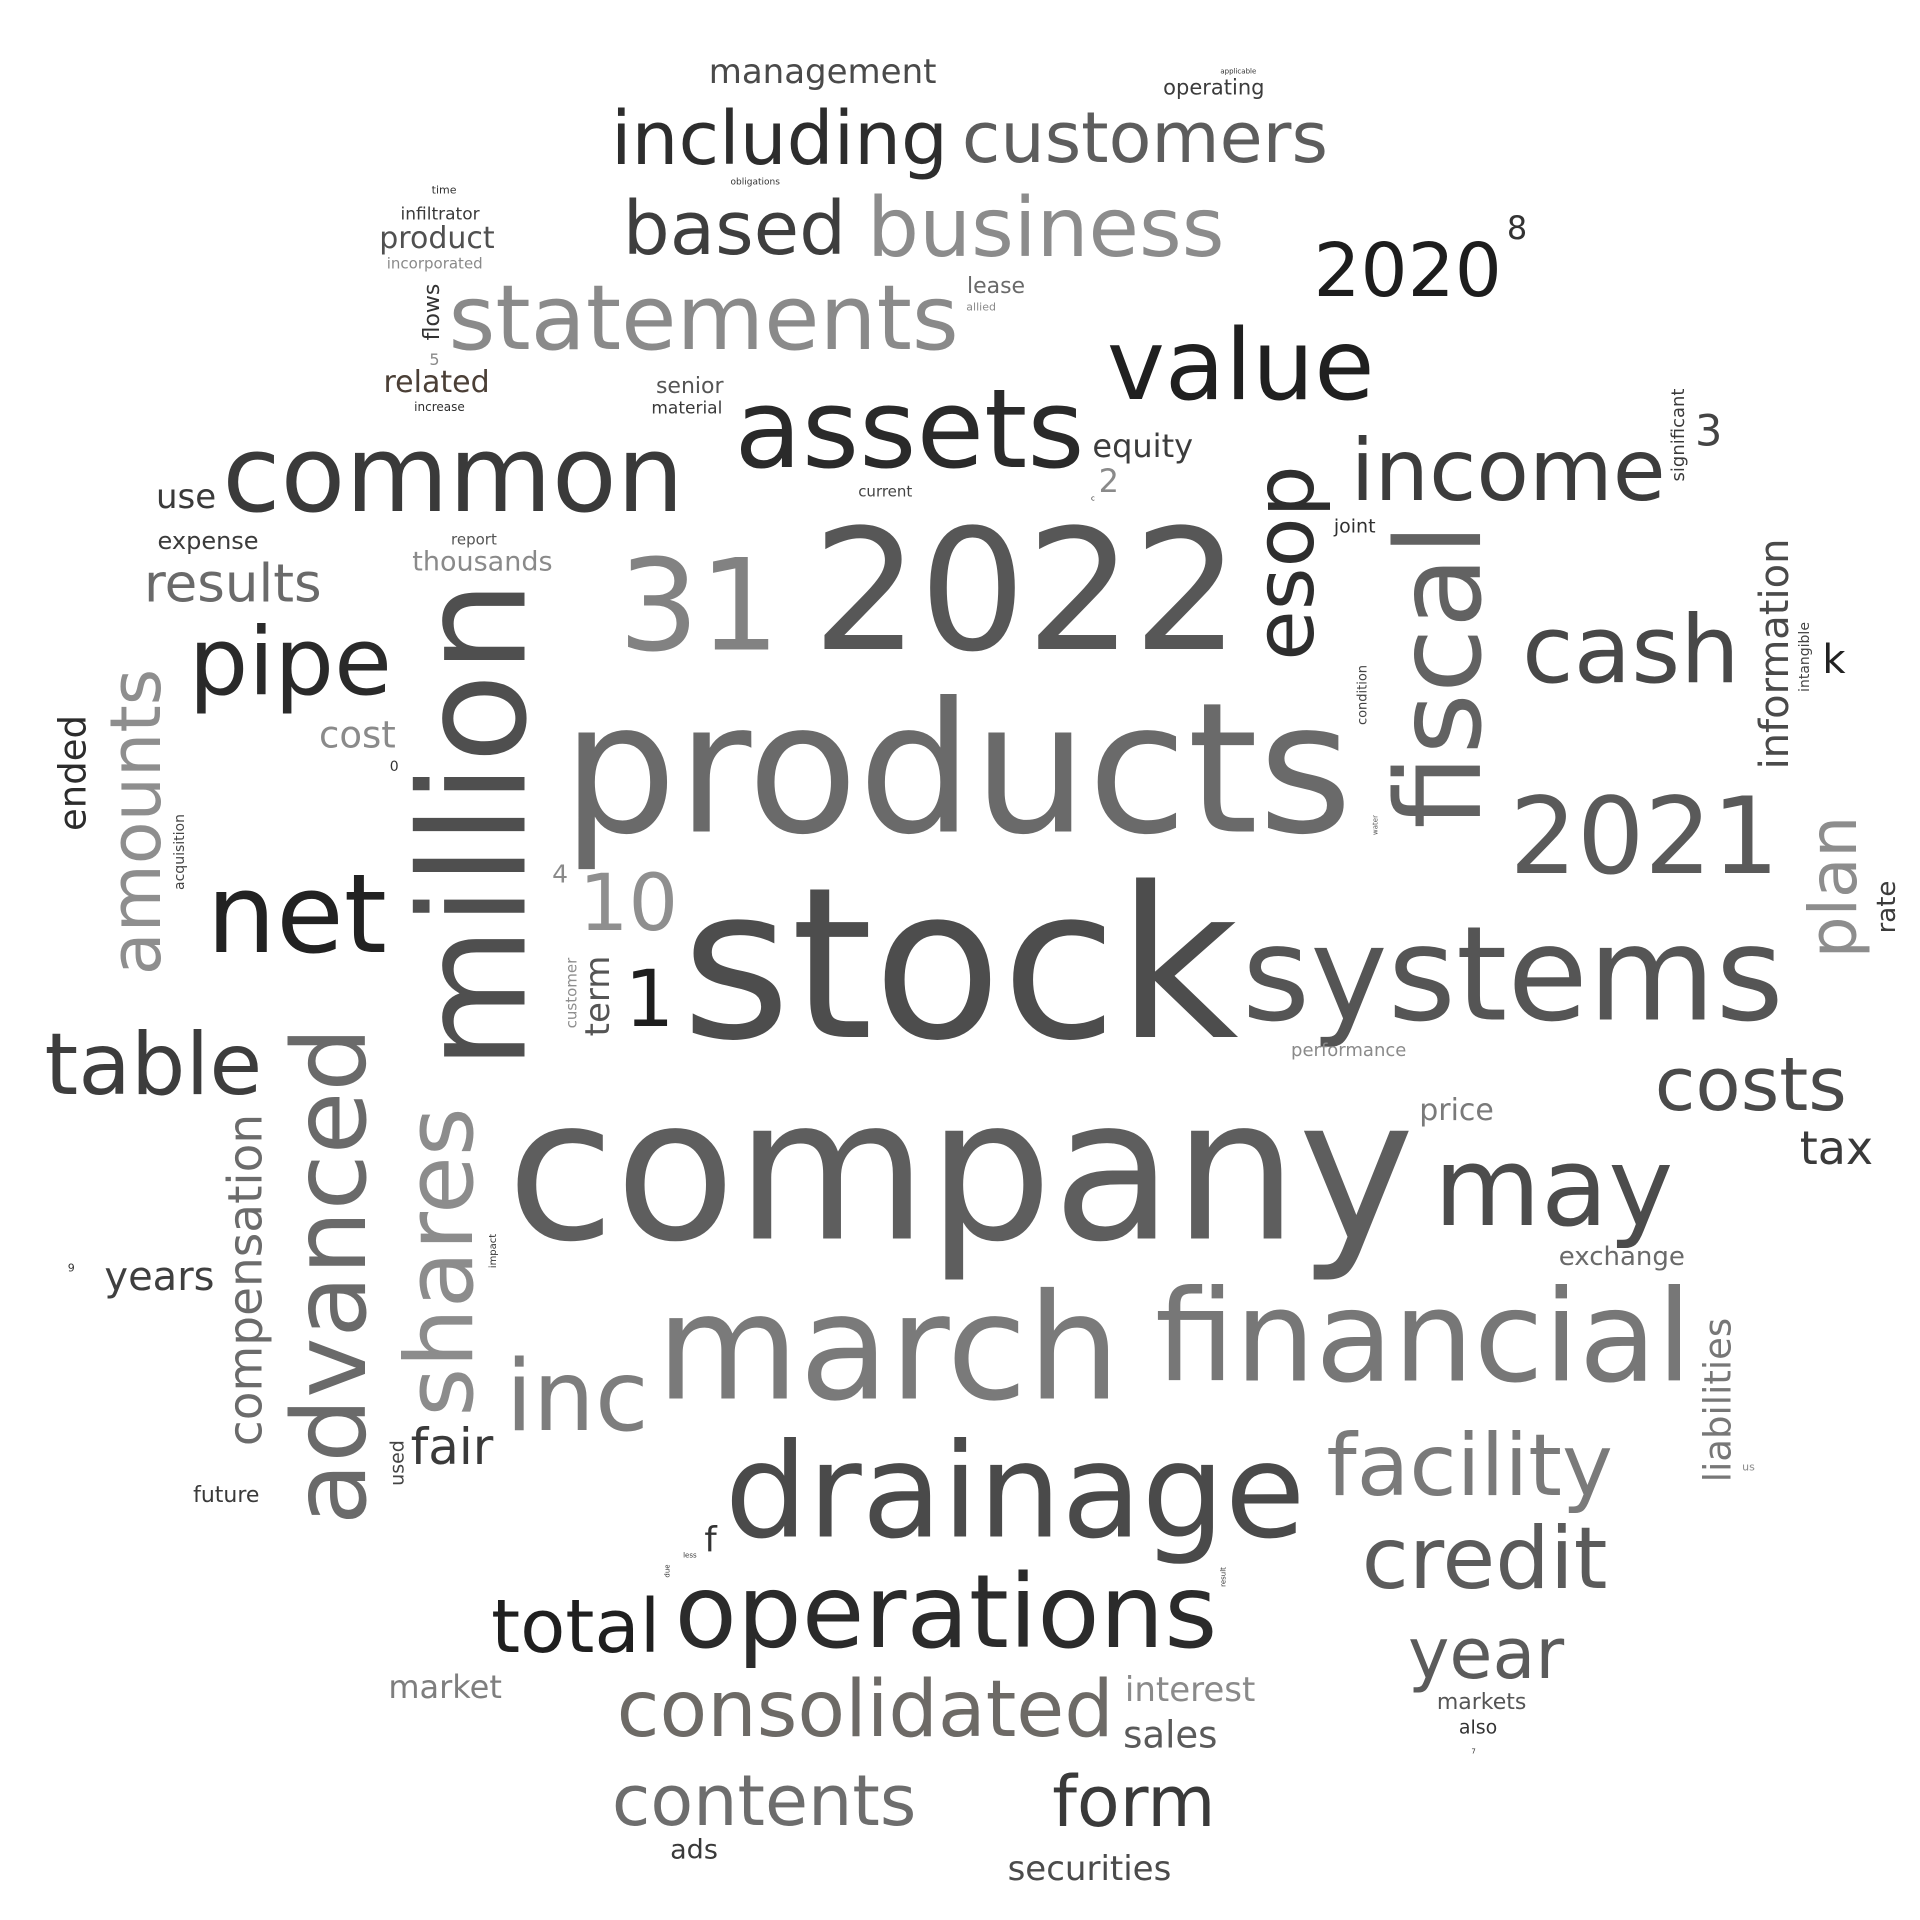 The height and width of the screenshot is (1920, 1920). Describe the element at coordinates (865, 1710) in the screenshot. I see `cloud-word: consolidated` at that location.